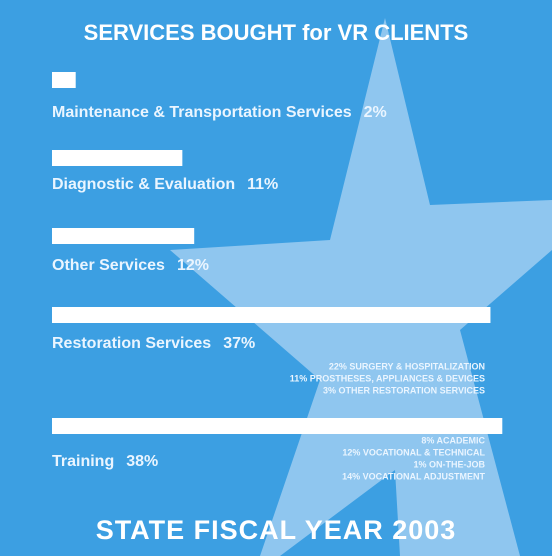  I want to click on bar-label: Training 38%, so click(105, 461).